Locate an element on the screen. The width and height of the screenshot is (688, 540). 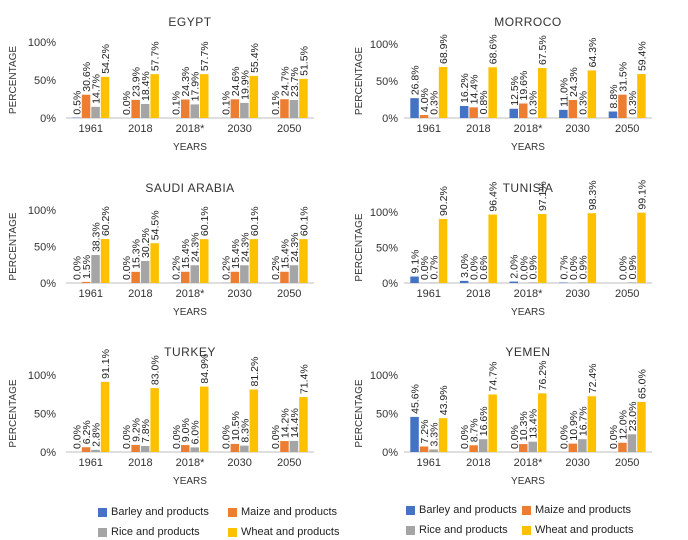
chart-title: MORROCO is located at coordinates (528, 22).